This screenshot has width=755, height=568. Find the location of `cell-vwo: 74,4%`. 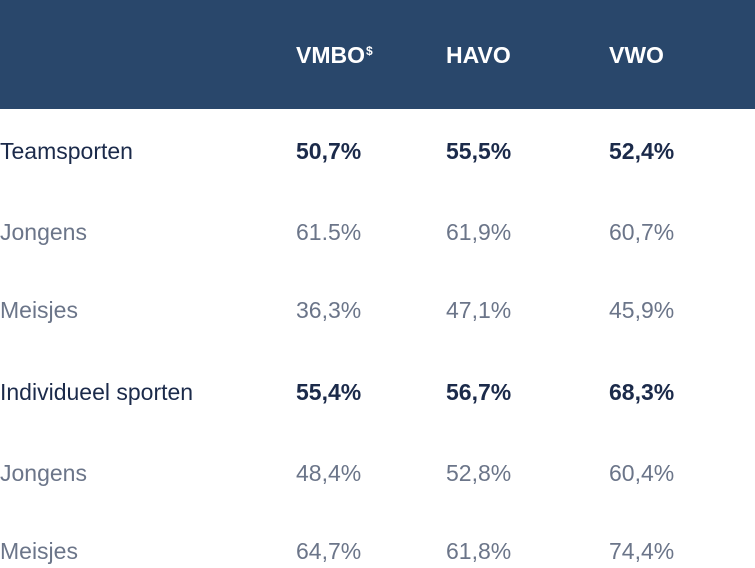

cell-vwo: 74,4% is located at coordinates (642, 551).